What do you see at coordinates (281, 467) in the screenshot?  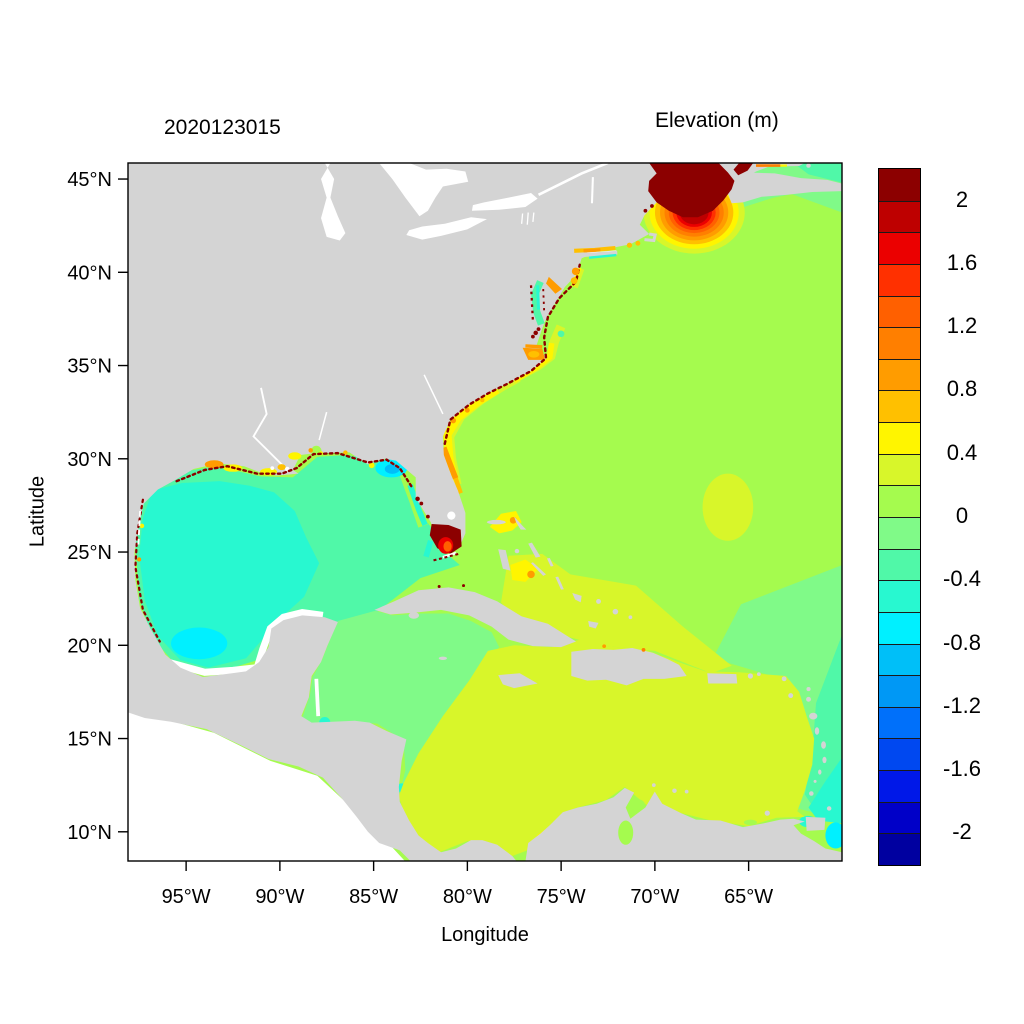 I see `delta-amber` at bounding box center [281, 467].